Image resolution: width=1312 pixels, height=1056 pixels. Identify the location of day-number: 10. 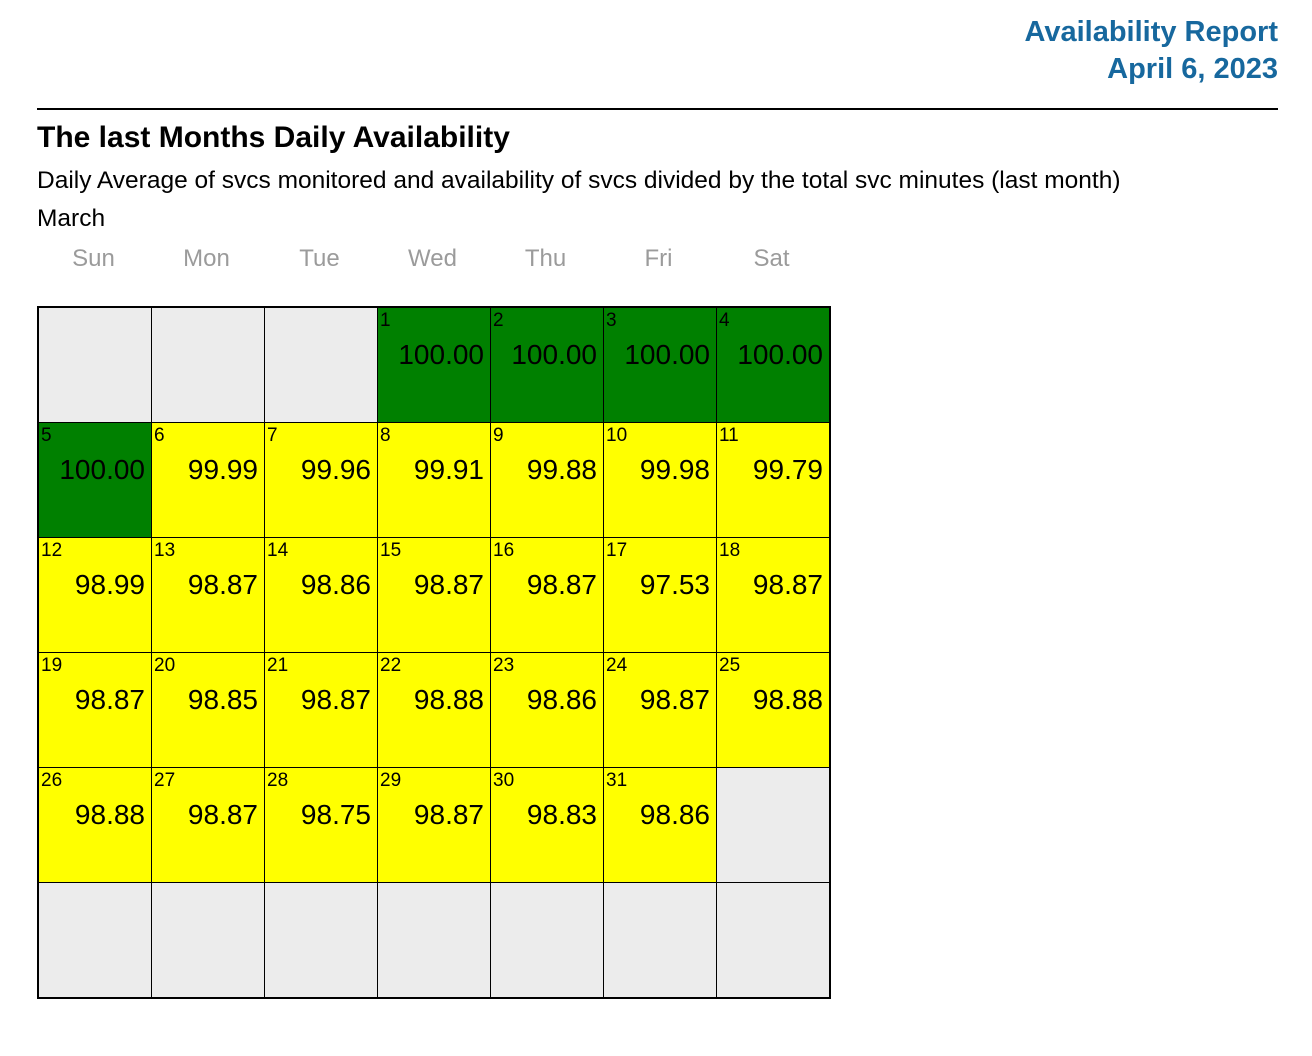
(617, 435).